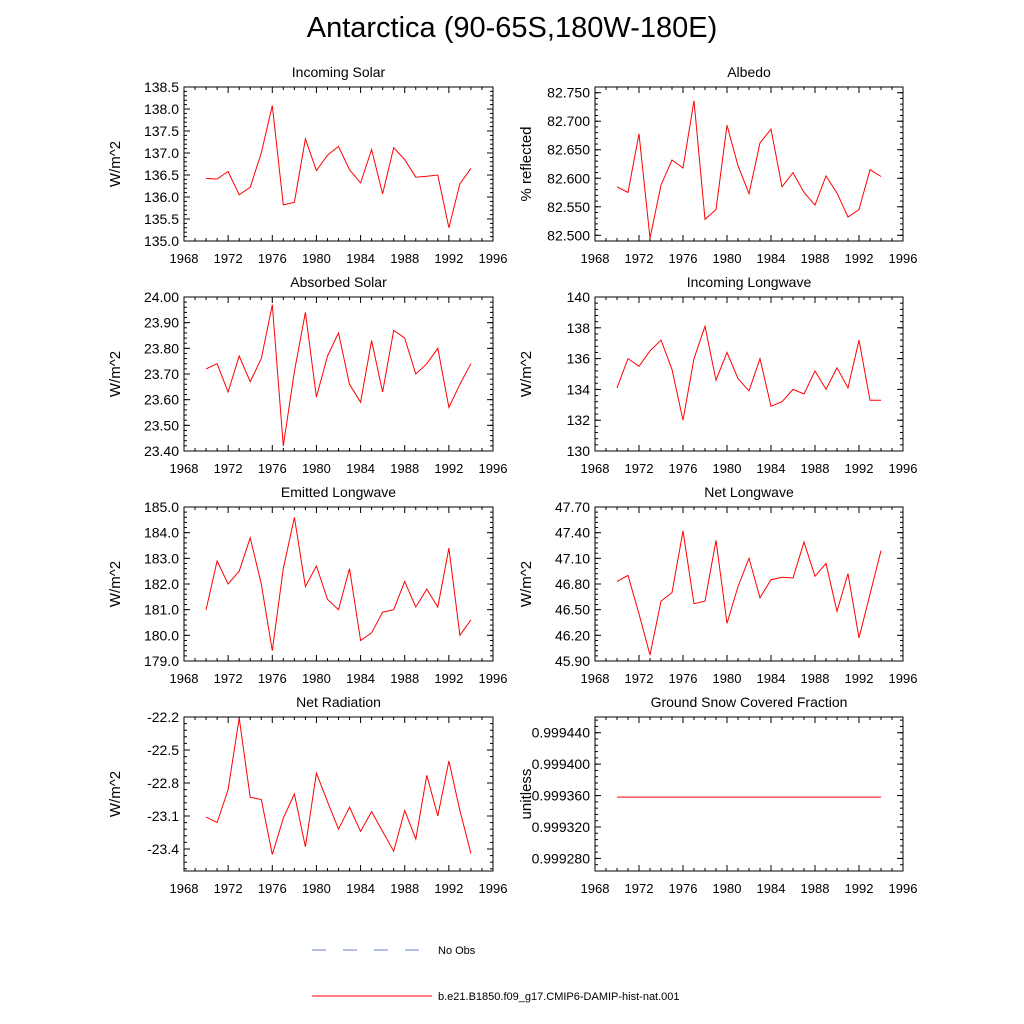 The width and height of the screenshot is (1024, 1024). What do you see at coordinates (161, 175) in the screenshot?
I see `y-tick-label: 136.5` at bounding box center [161, 175].